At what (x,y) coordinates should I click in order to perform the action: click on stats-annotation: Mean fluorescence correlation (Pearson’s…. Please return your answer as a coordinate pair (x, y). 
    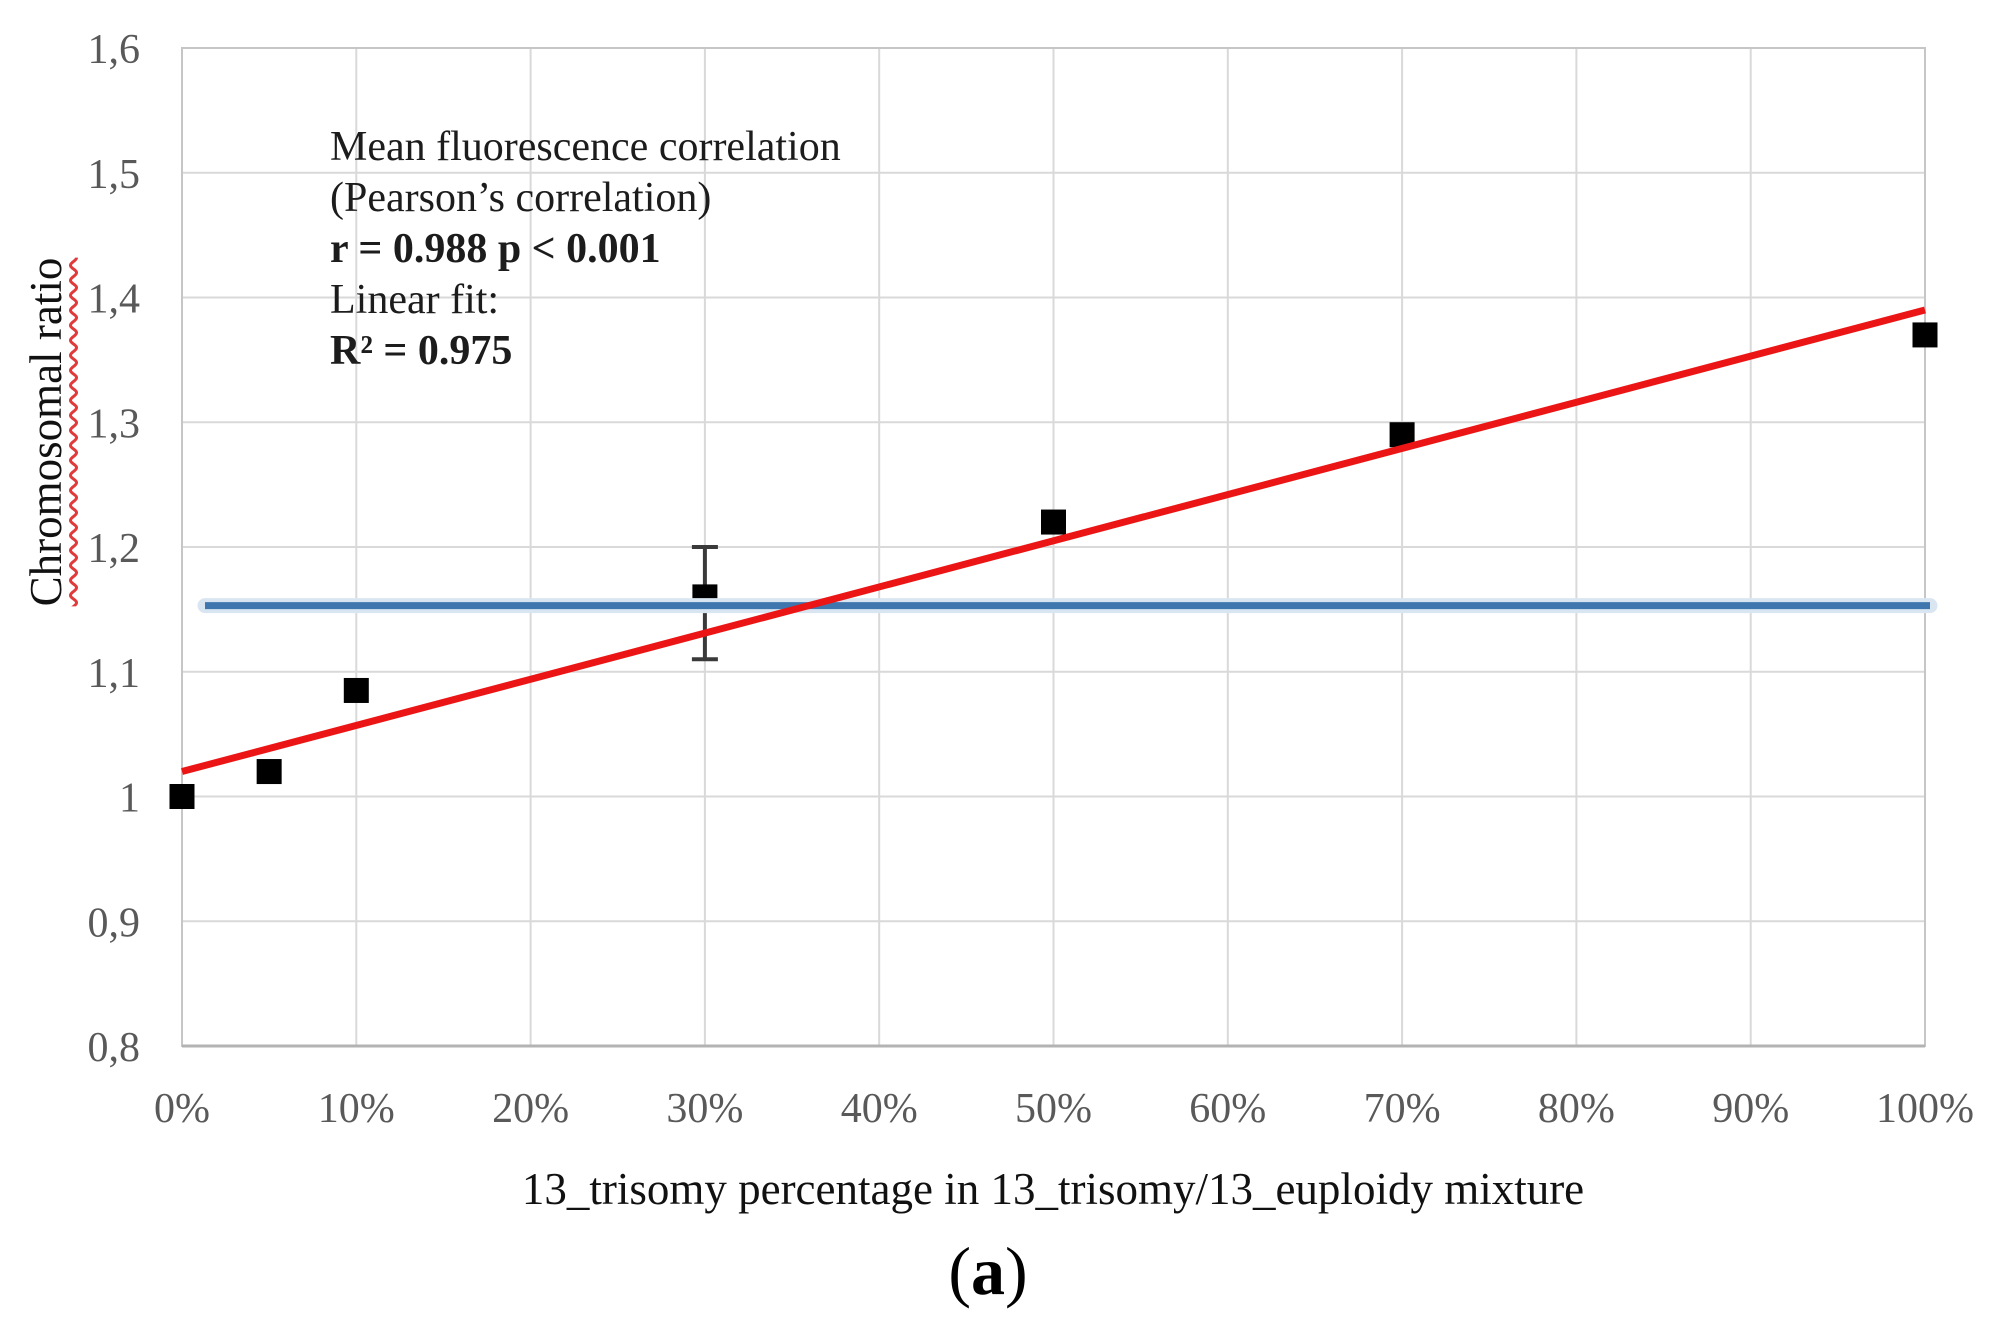
    Looking at the image, I should click on (585, 249).